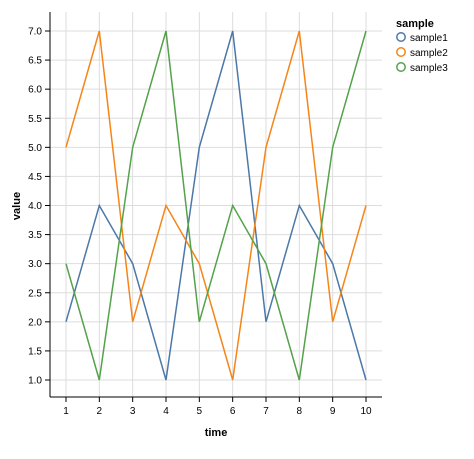  What do you see at coordinates (35, 381) in the screenshot?
I see `y-tick-label: 1.0` at bounding box center [35, 381].